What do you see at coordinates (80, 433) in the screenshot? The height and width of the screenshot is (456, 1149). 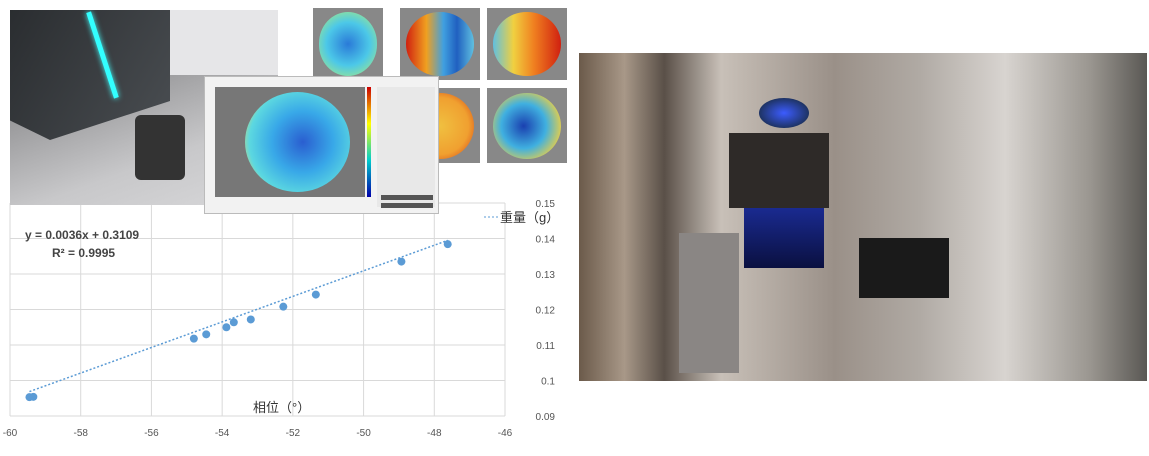 I see `x-tick-label: -58` at bounding box center [80, 433].